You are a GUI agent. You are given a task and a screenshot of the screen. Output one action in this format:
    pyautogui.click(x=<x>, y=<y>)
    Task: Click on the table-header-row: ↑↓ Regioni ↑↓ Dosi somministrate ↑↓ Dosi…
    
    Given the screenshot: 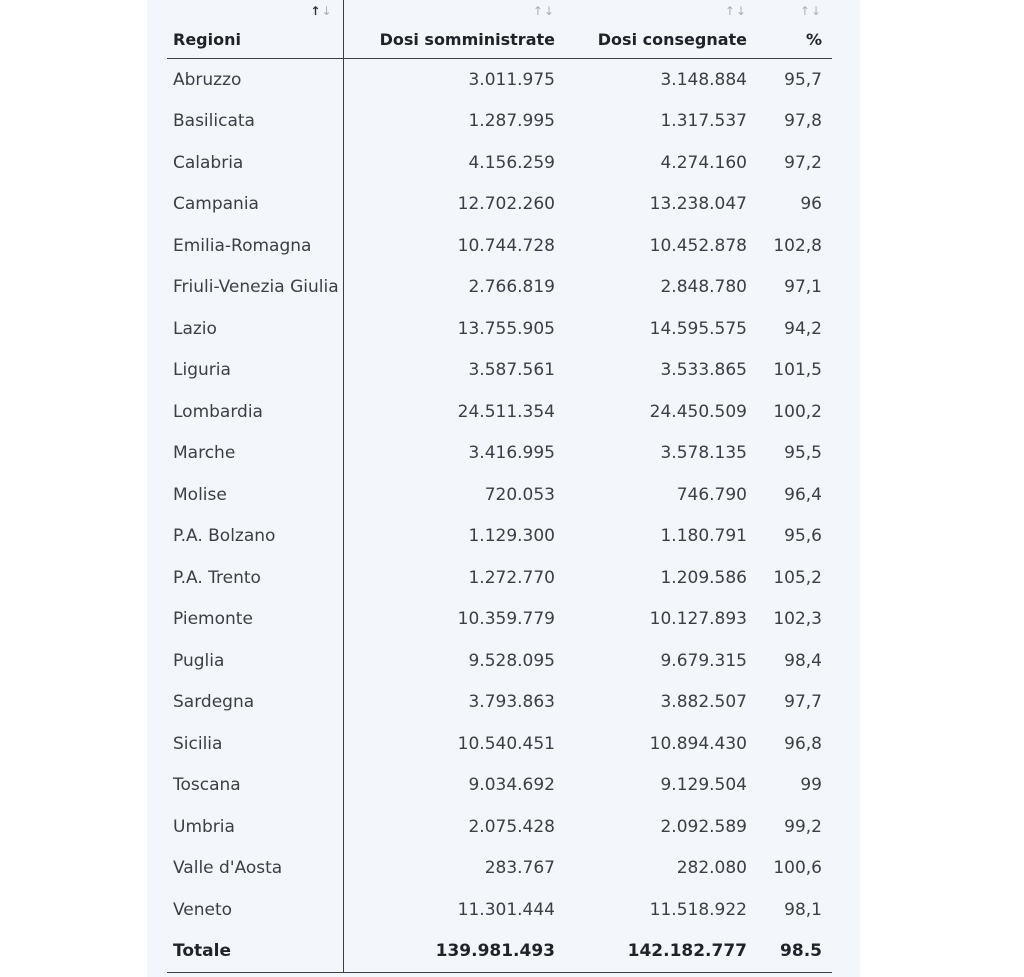 What is the action you would take?
    pyautogui.click(x=499, y=29)
    